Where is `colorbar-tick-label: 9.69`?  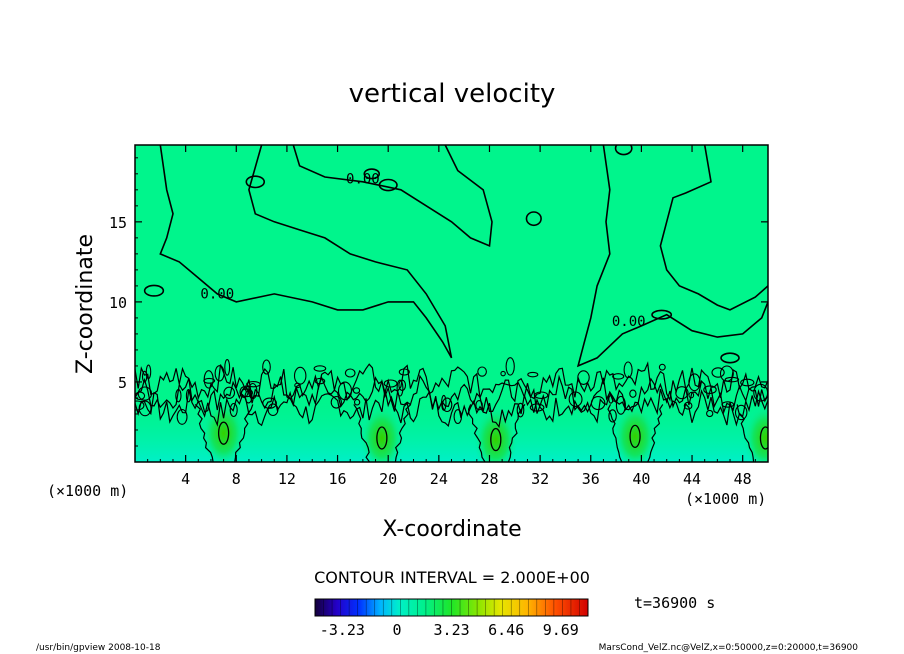 colorbar-tick-label: 9.69 is located at coordinates (561, 630).